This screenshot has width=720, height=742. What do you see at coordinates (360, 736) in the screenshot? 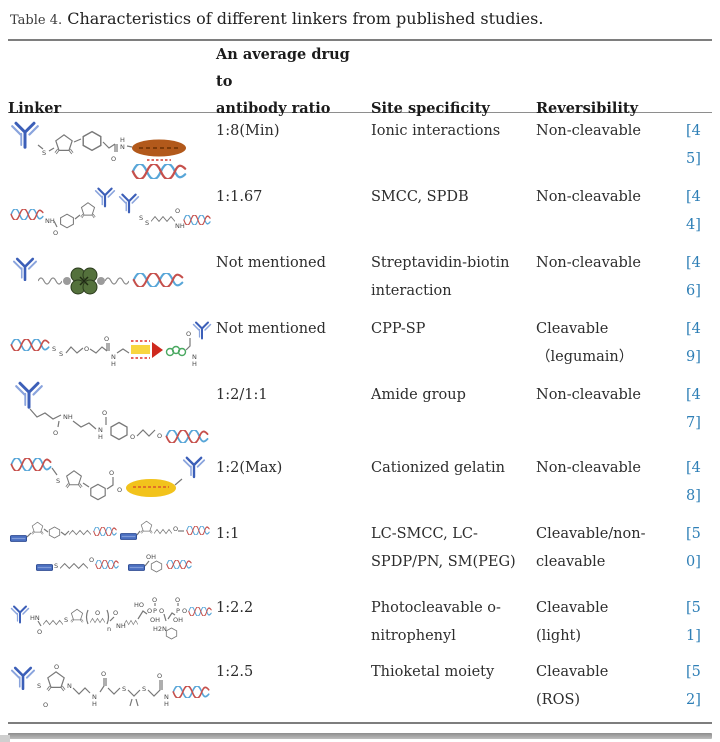
I see `horizontal-scrollbar` at bounding box center [360, 736].